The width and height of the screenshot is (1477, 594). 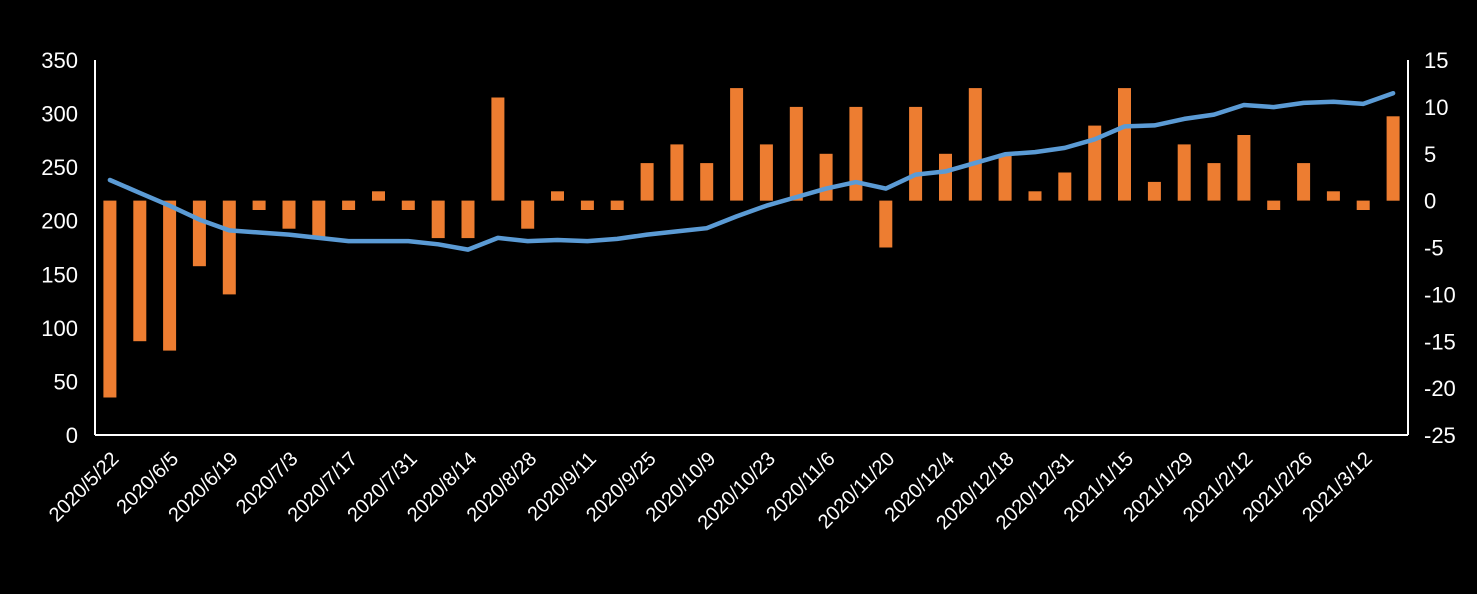 I want to click on right-axis-tick-label: -10, so click(x=1440, y=294).